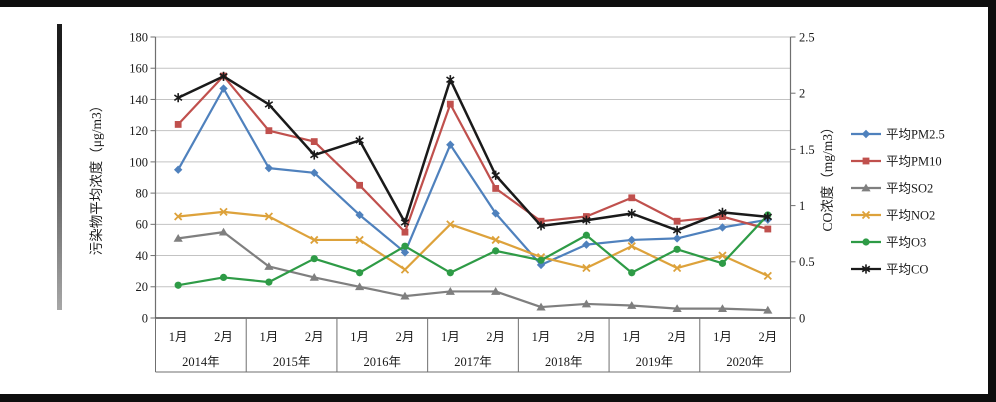 This screenshot has height=402, width=996. I want to click on year-label: 2020年, so click(745, 362).